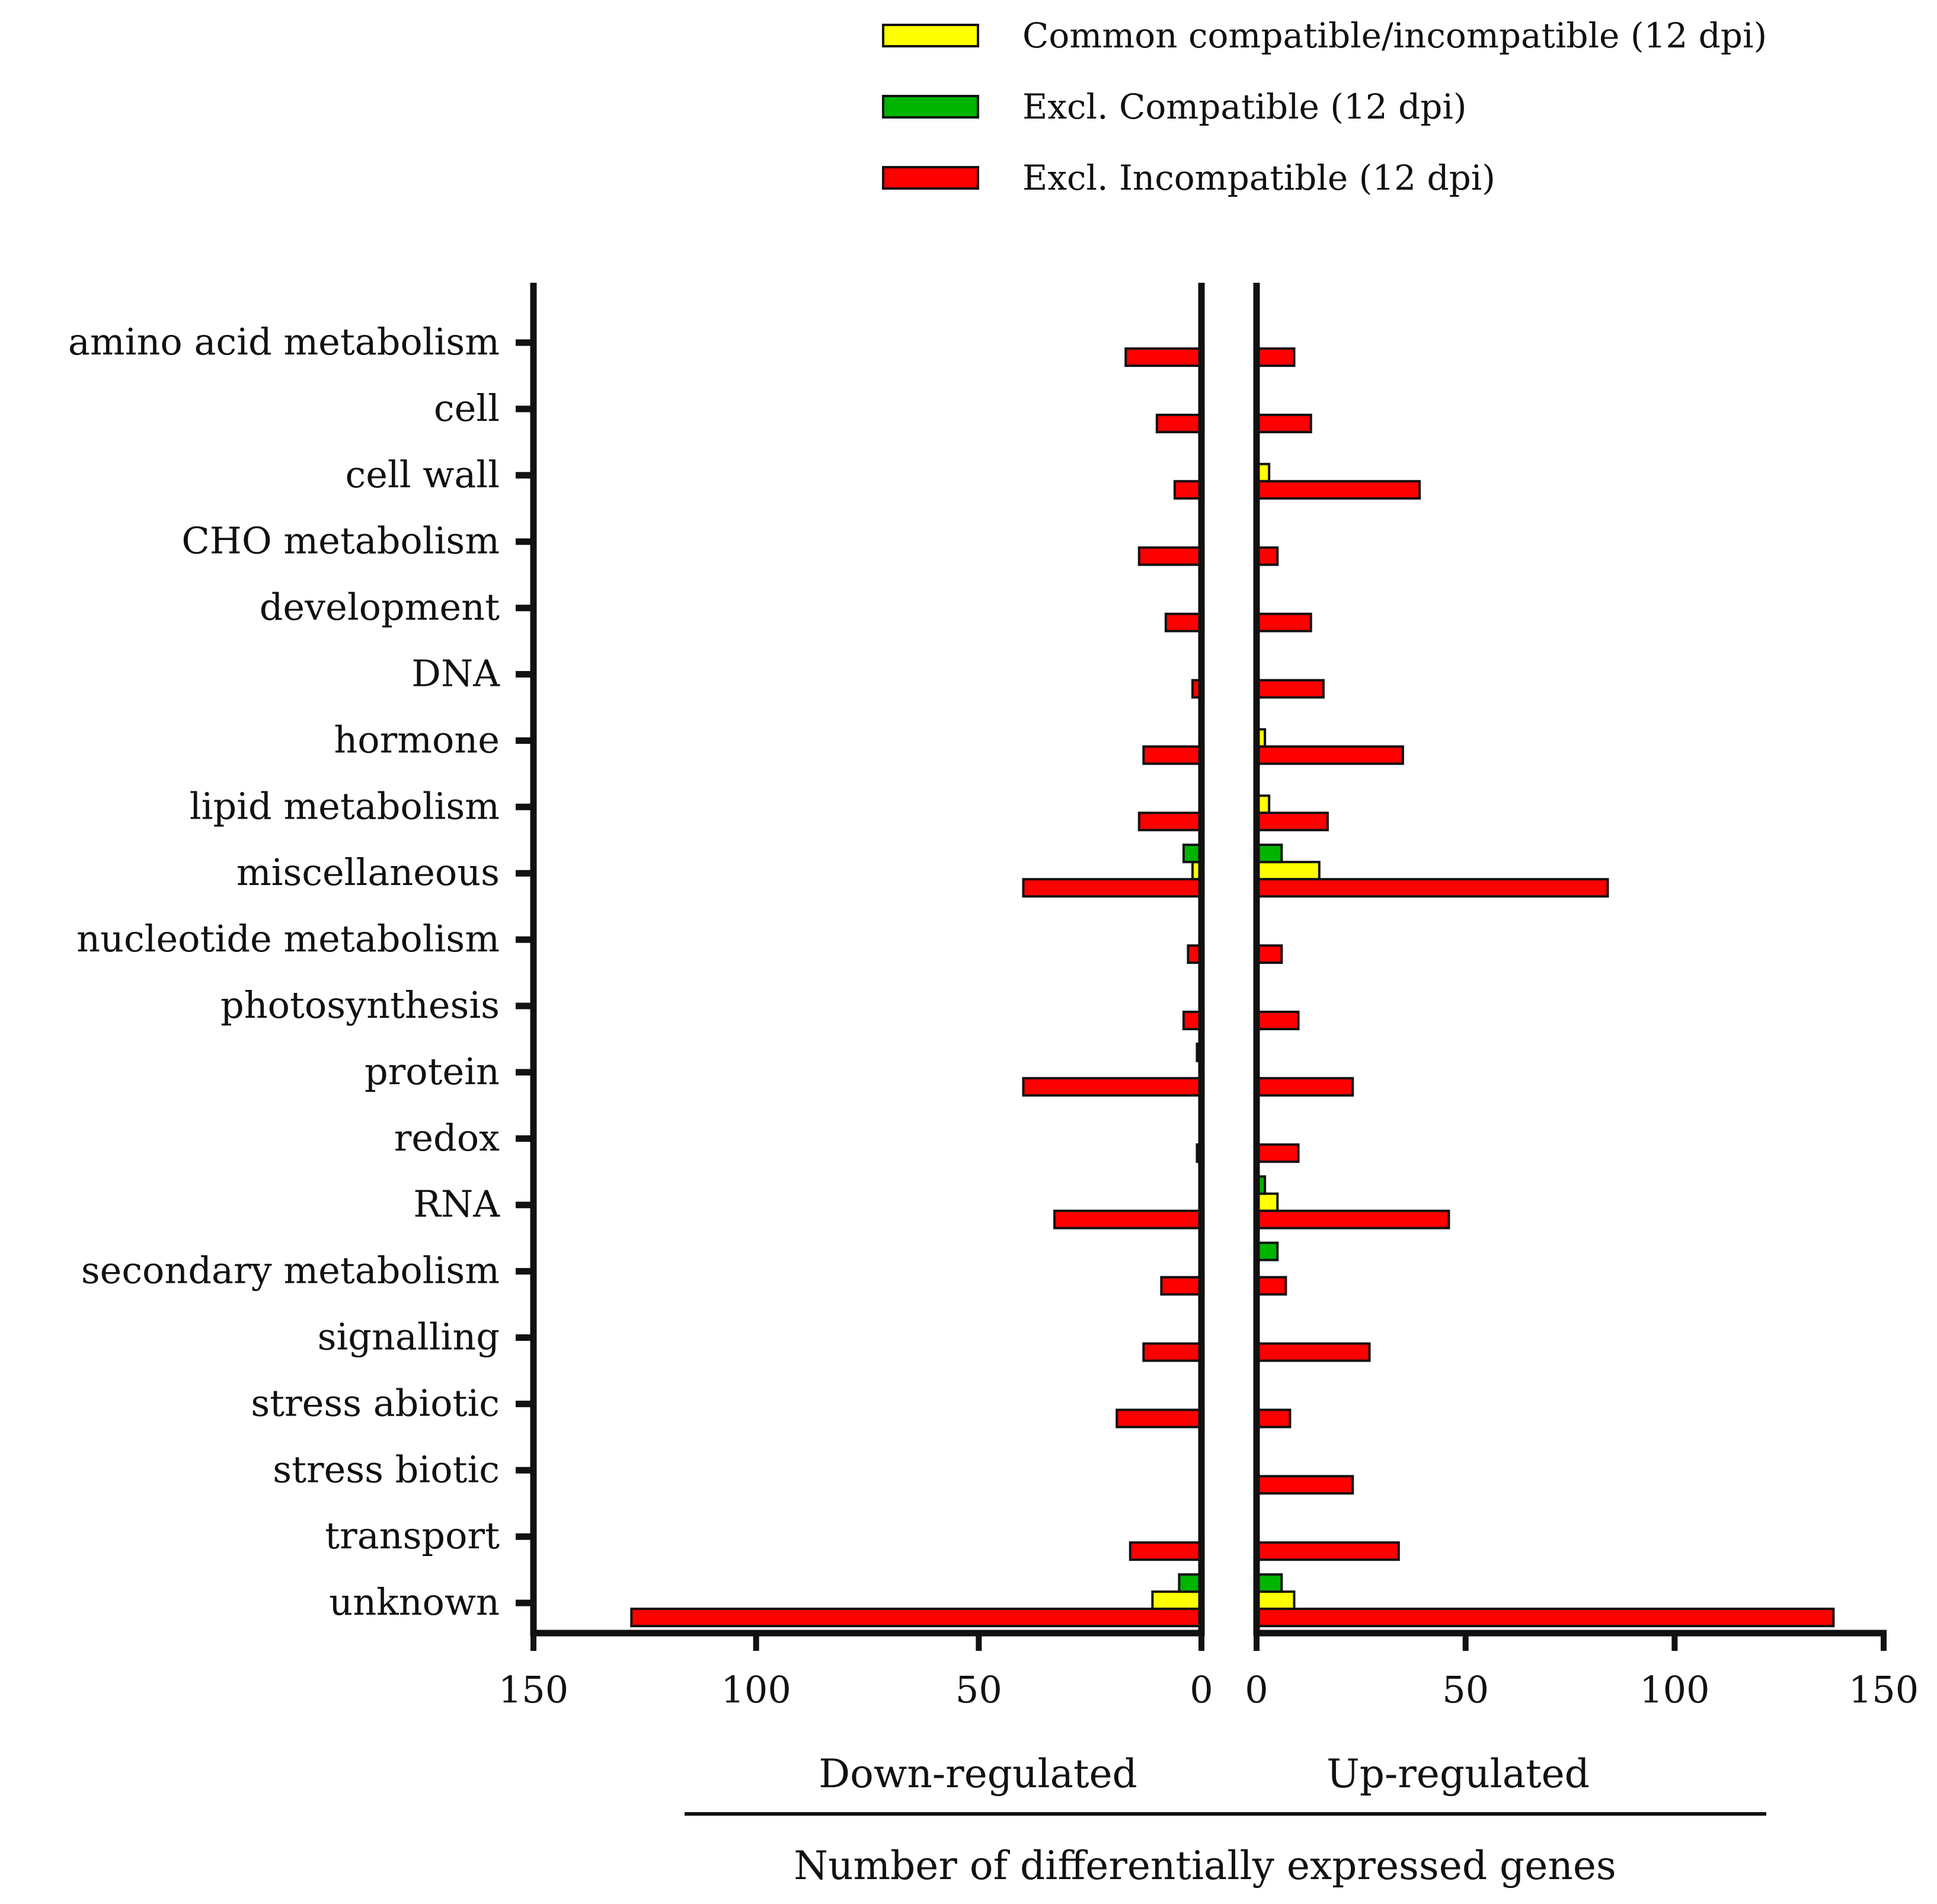  I want to click on category-label-rna: RNA, so click(457, 1205).